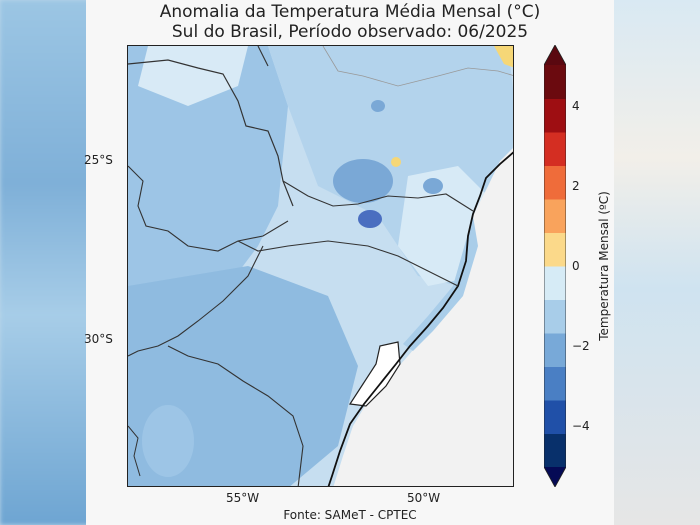  Describe the element at coordinates (235, 415) in the screenshot. I see `border-uruguay-rs` at that location.